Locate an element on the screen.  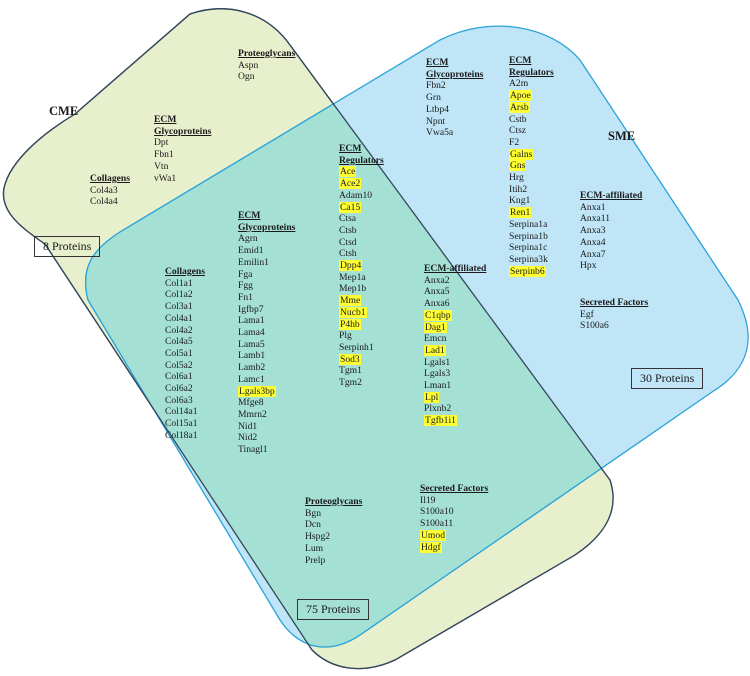
protein-item: Dcn is located at coordinates (313, 525).